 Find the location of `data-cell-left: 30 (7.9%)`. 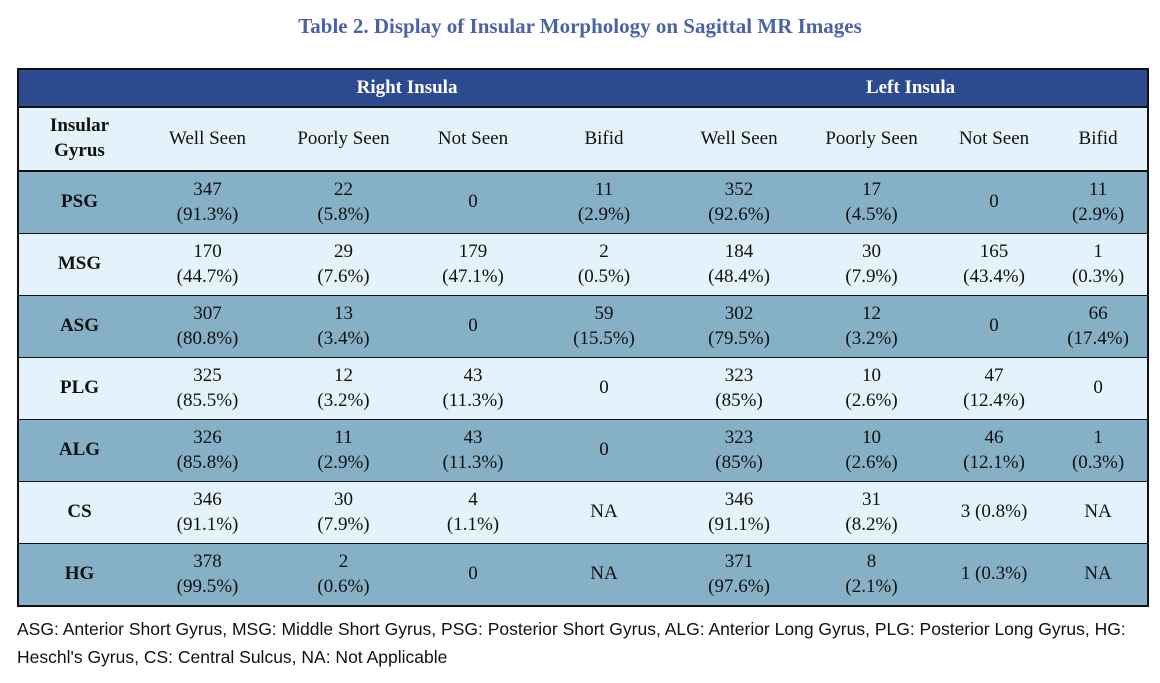

data-cell-left: 30 (7.9%) is located at coordinates (872, 264).